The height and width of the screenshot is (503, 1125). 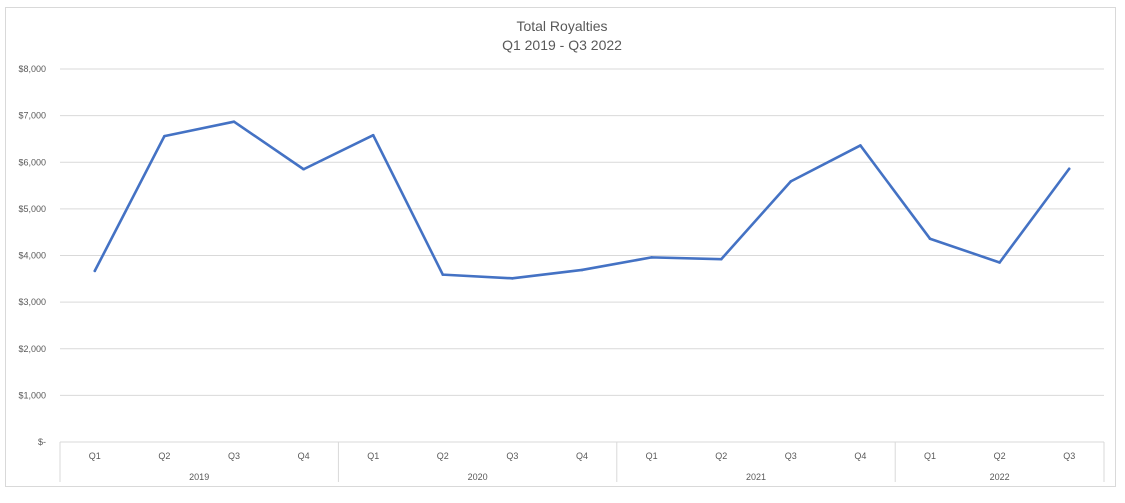 What do you see at coordinates (32, 209) in the screenshot?
I see `y-tick-label: $5,000` at bounding box center [32, 209].